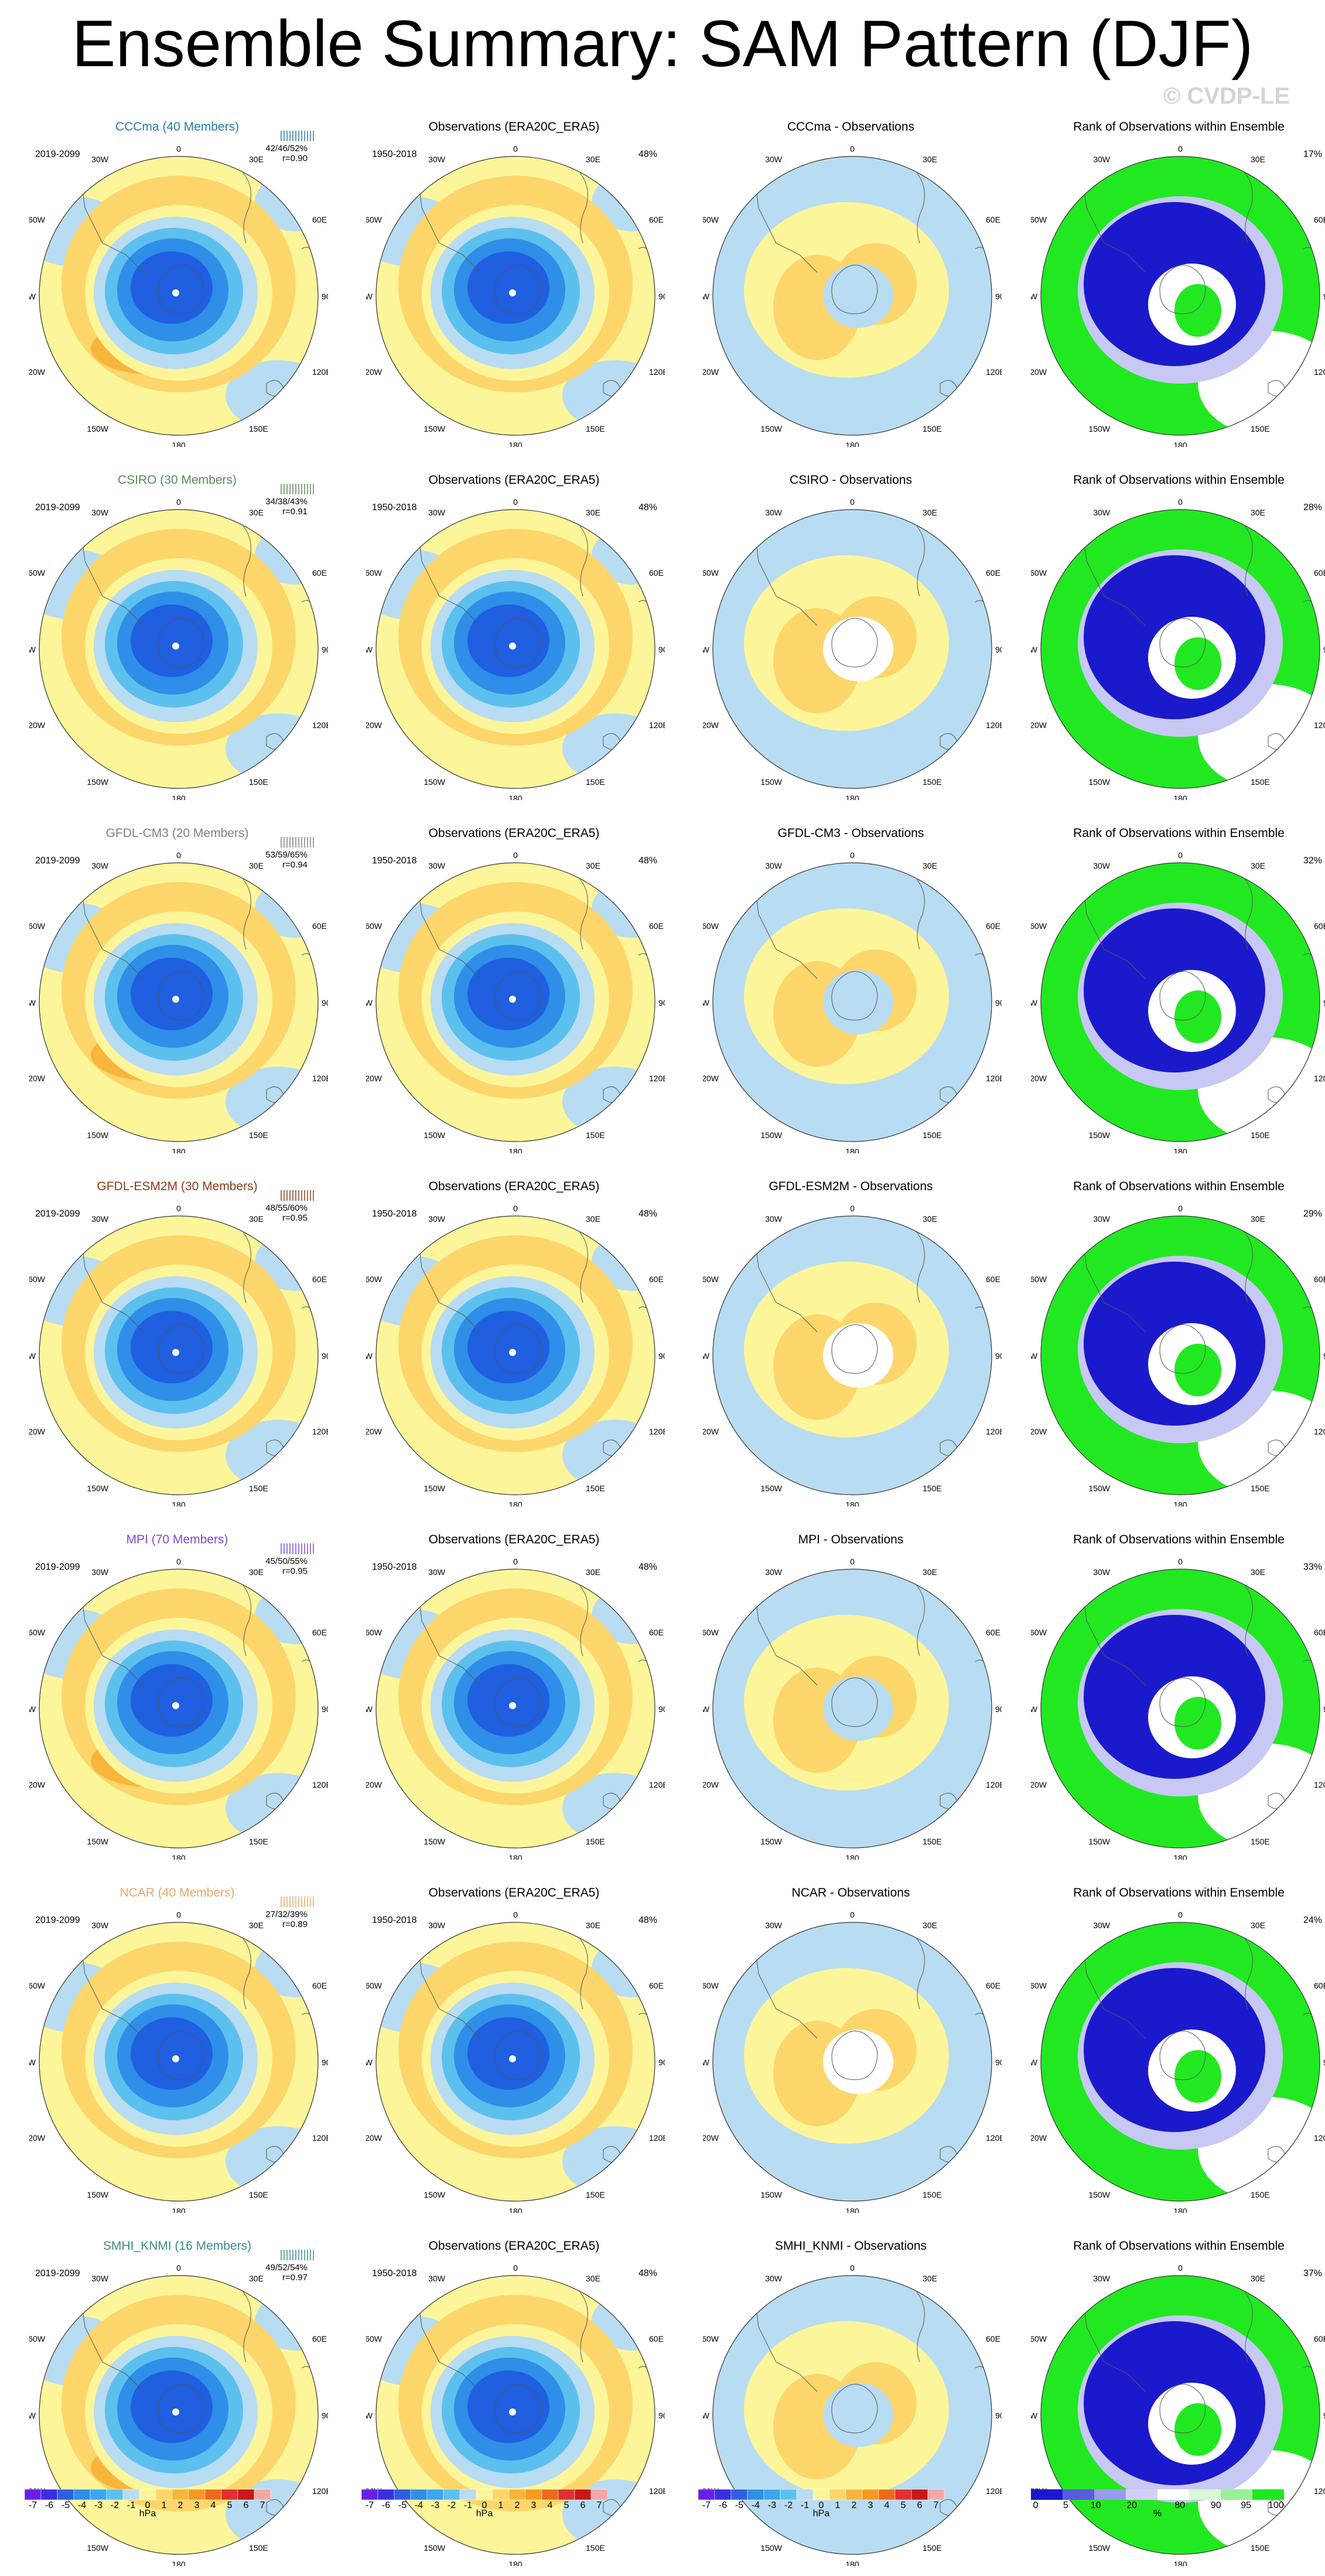 The height and width of the screenshot is (2576, 1325). Describe the element at coordinates (295, 2278) in the screenshot. I see `stats-correlation: r=0.97` at that location.